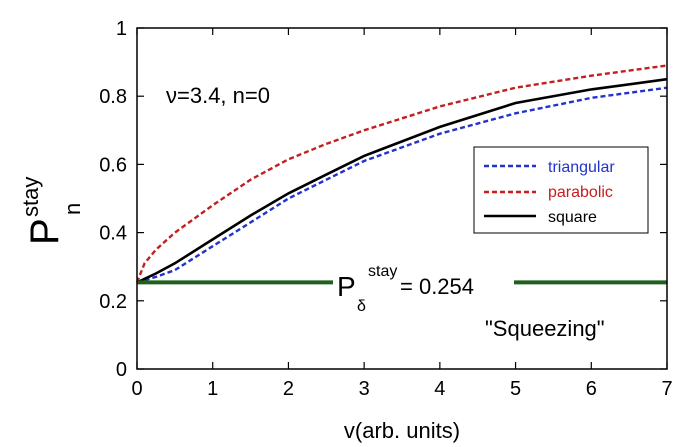 The image size is (686, 447). What do you see at coordinates (113, 302) in the screenshot?
I see `y-tick-label: 0.2` at bounding box center [113, 302].